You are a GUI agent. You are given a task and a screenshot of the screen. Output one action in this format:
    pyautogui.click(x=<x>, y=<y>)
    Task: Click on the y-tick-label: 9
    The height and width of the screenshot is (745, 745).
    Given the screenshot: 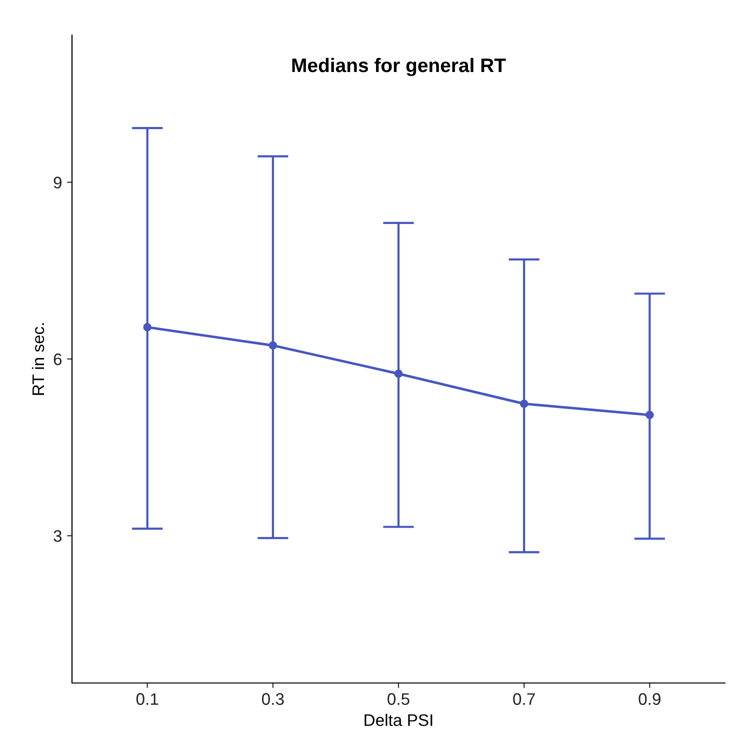 What is the action you would take?
    pyautogui.click(x=58, y=182)
    